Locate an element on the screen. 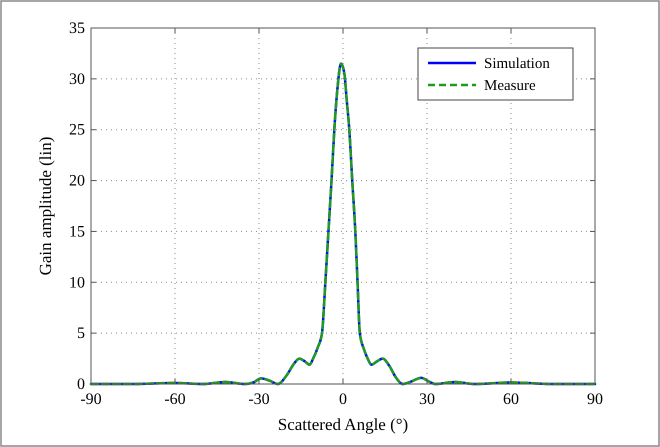 This screenshot has height=447, width=660. y-tick-label: 30 is located at coordinates (77, 79).